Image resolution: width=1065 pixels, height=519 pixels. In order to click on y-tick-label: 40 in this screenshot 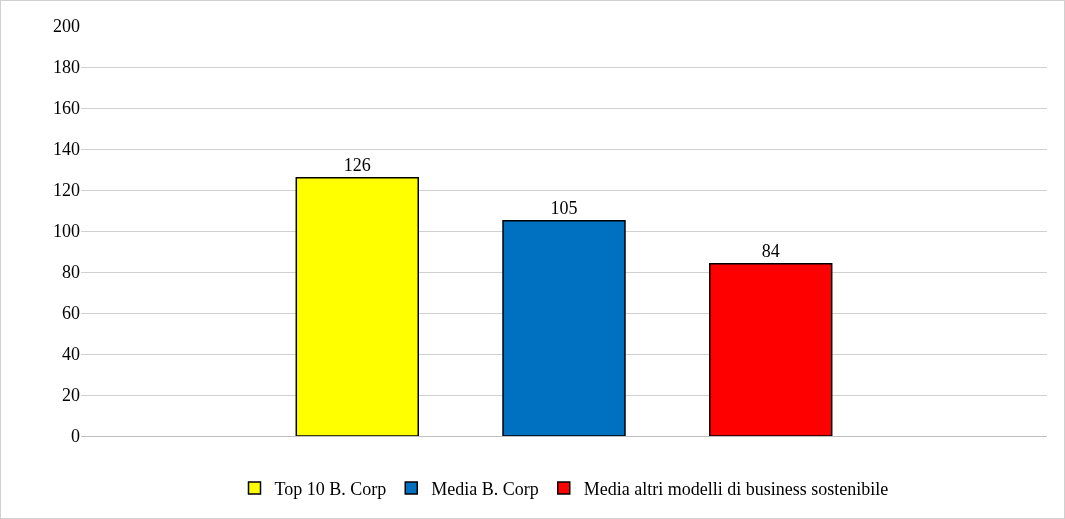, I will do `click(71, 354)`.